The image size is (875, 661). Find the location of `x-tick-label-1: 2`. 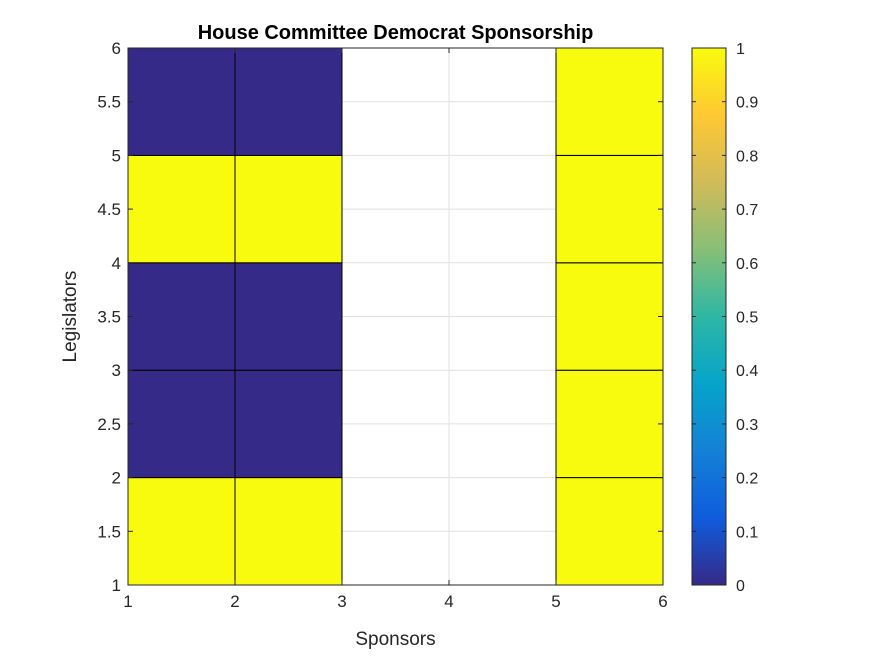

x-tick-label-1: 2 is located at coordinates (234, 601).